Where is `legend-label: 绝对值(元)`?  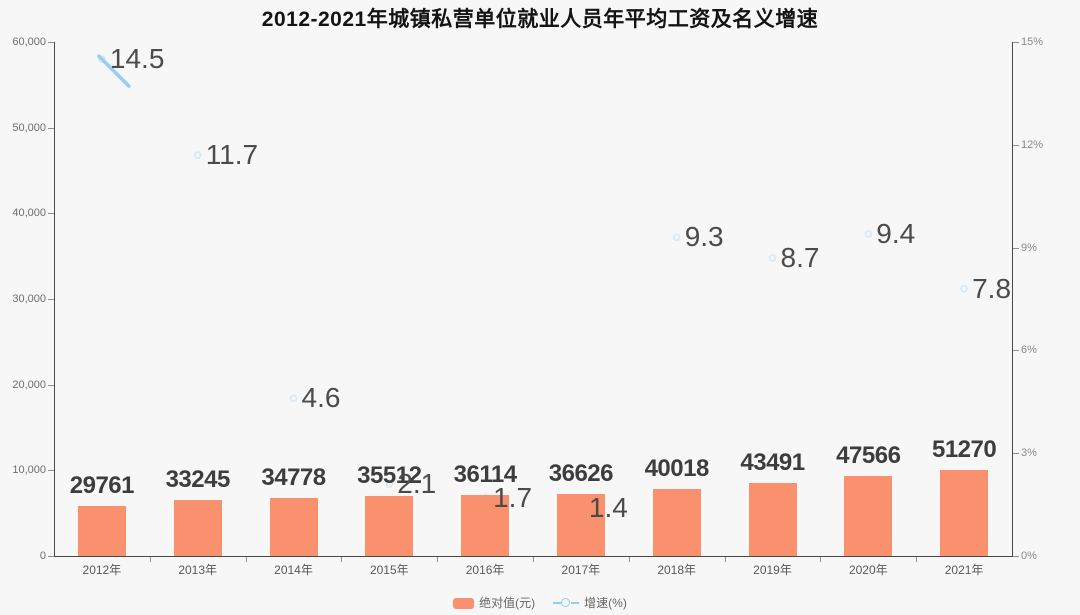
legend-label: 绝对值(元) is located at coordinates (507, 603).